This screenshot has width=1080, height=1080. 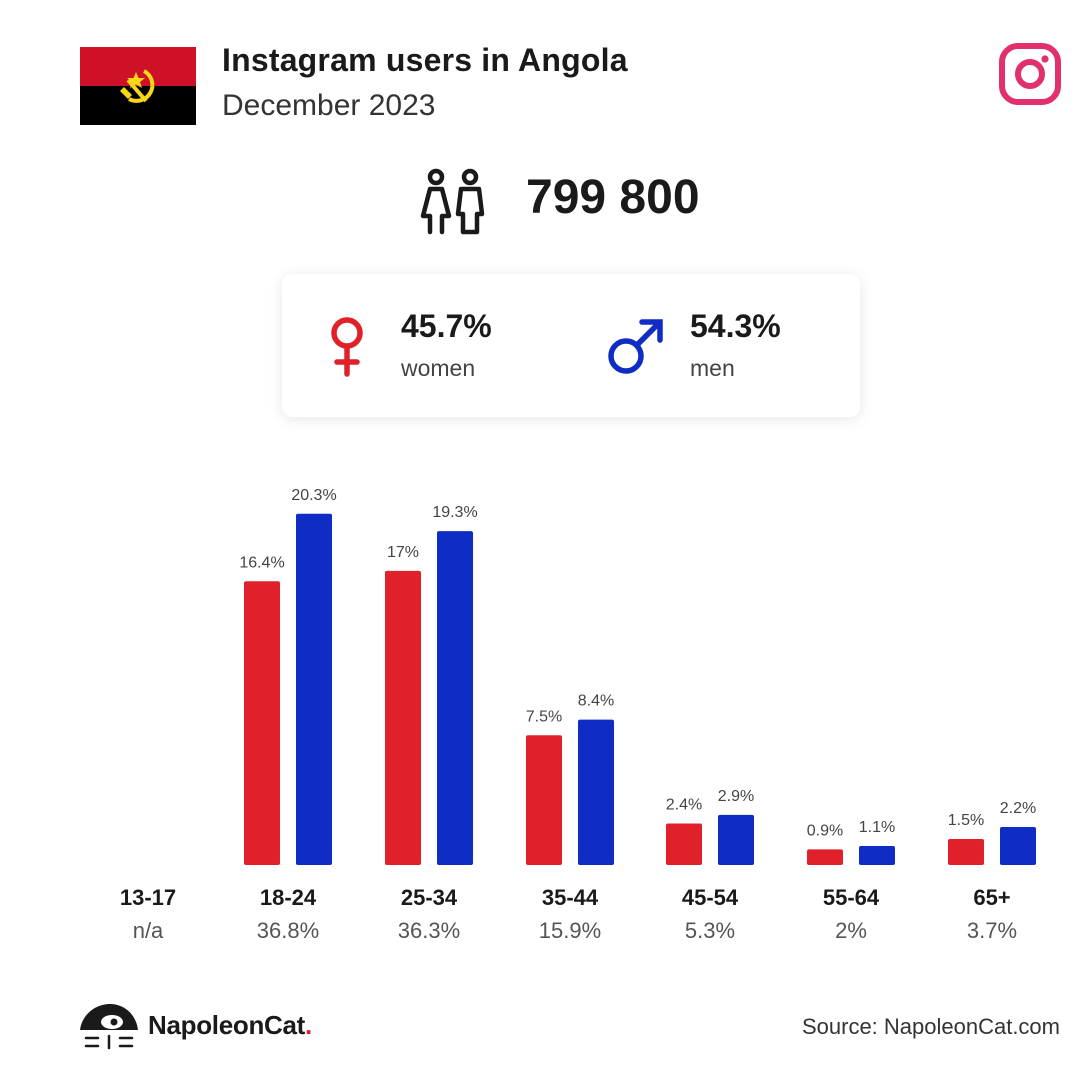 I want to click on brand-name-text: NapoleonCat, so click(x=227, y=1025).